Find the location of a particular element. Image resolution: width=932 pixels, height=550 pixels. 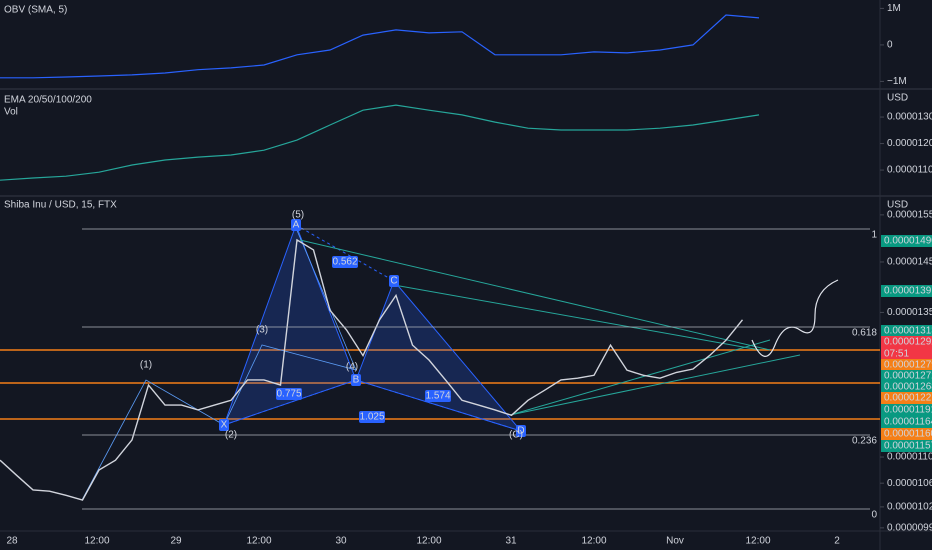

pattern-point-label: D is located at coordinates (520, 431).